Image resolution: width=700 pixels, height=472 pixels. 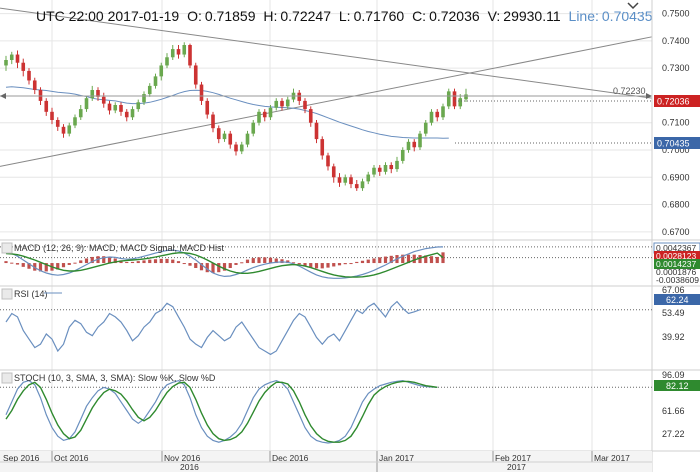 What do you see at coordinates (182, 458) in the screenshot?
I see `month-label: Nov 2016` at bounding box center [182, 458].